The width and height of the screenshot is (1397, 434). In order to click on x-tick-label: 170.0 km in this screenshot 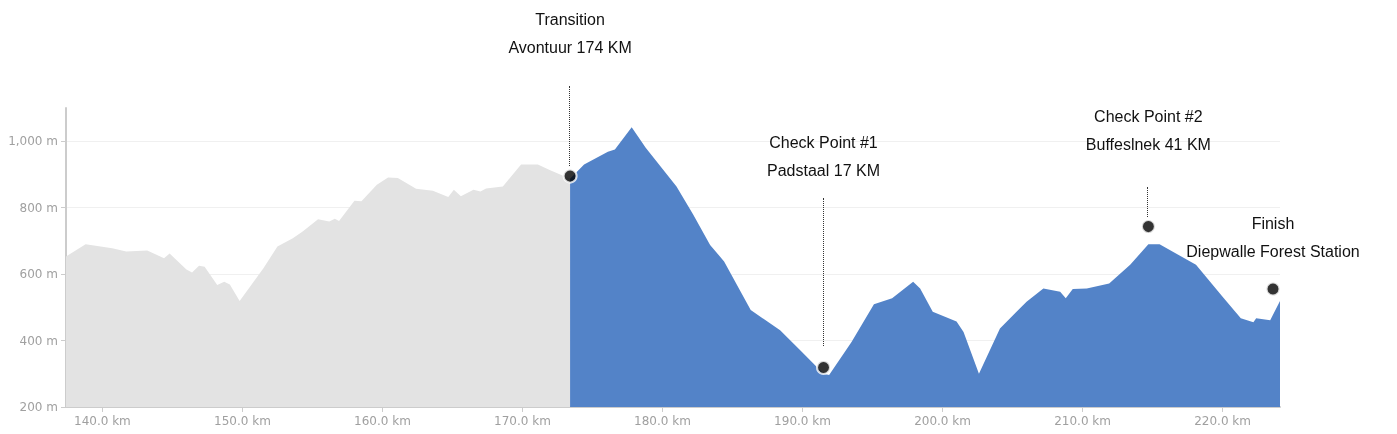, I will do `click(522, 421)`.